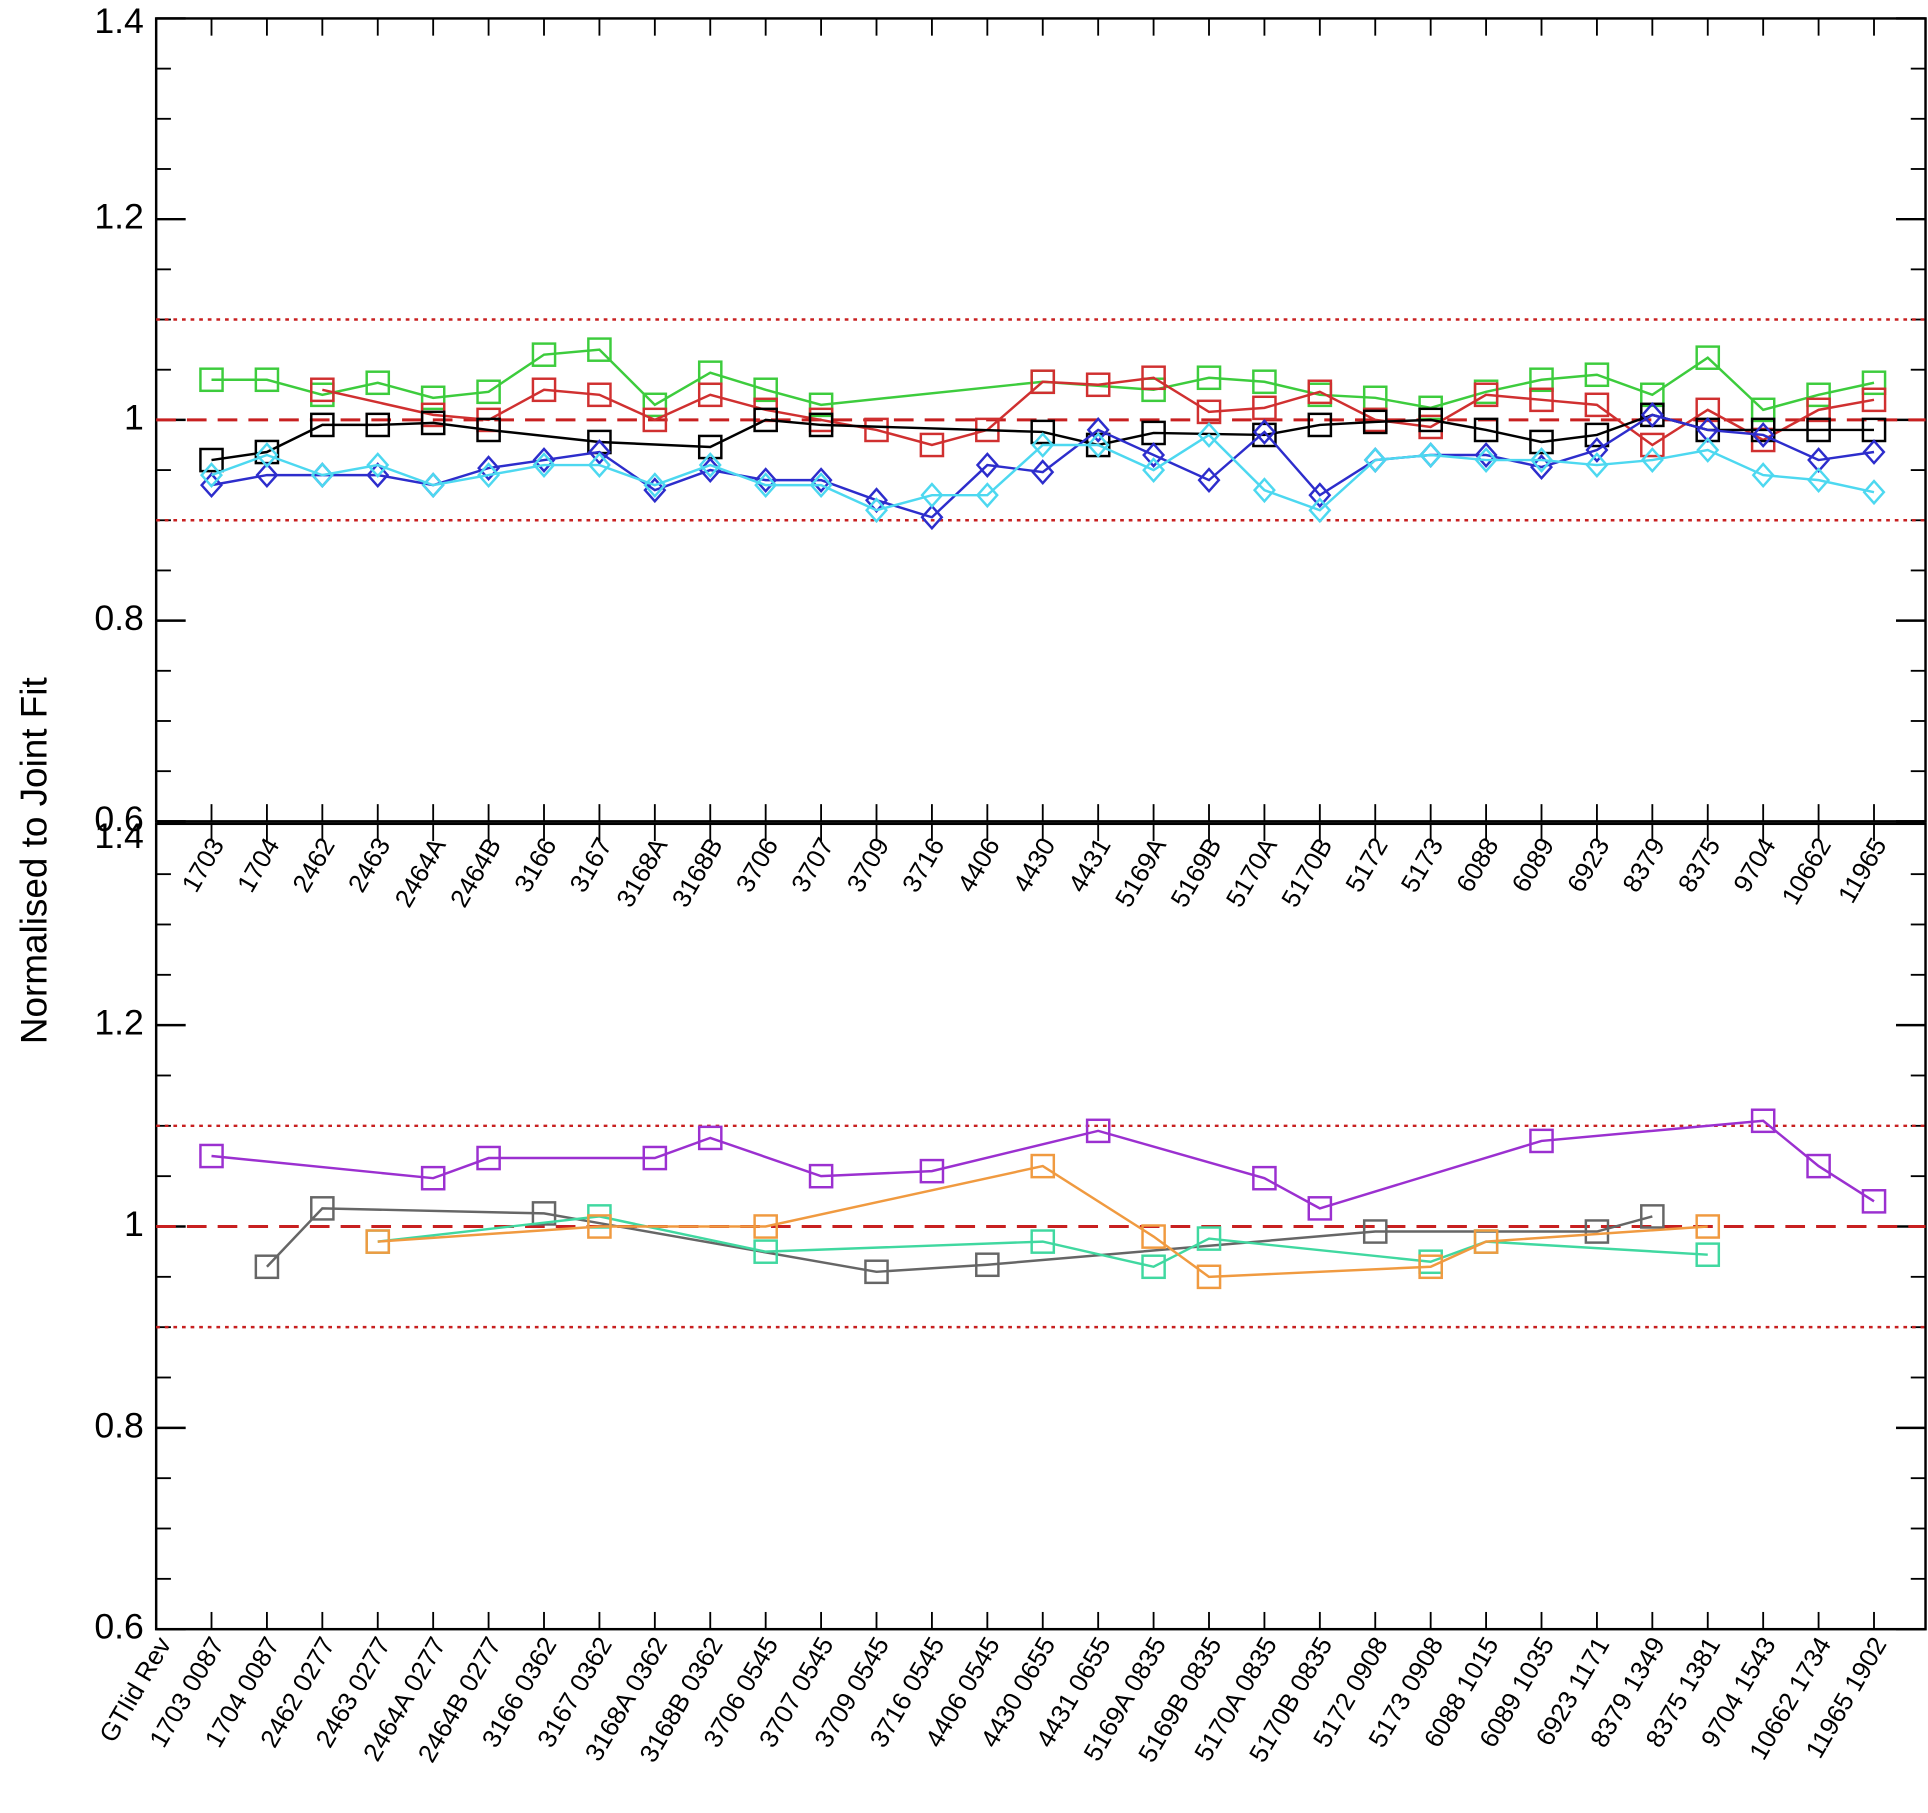 Image resolution: width=1928 pixels, height=1813 pixels. Describe the element at coordinates (134, 417) in the screenshot. I see `y-tick-label: 1` at that location.